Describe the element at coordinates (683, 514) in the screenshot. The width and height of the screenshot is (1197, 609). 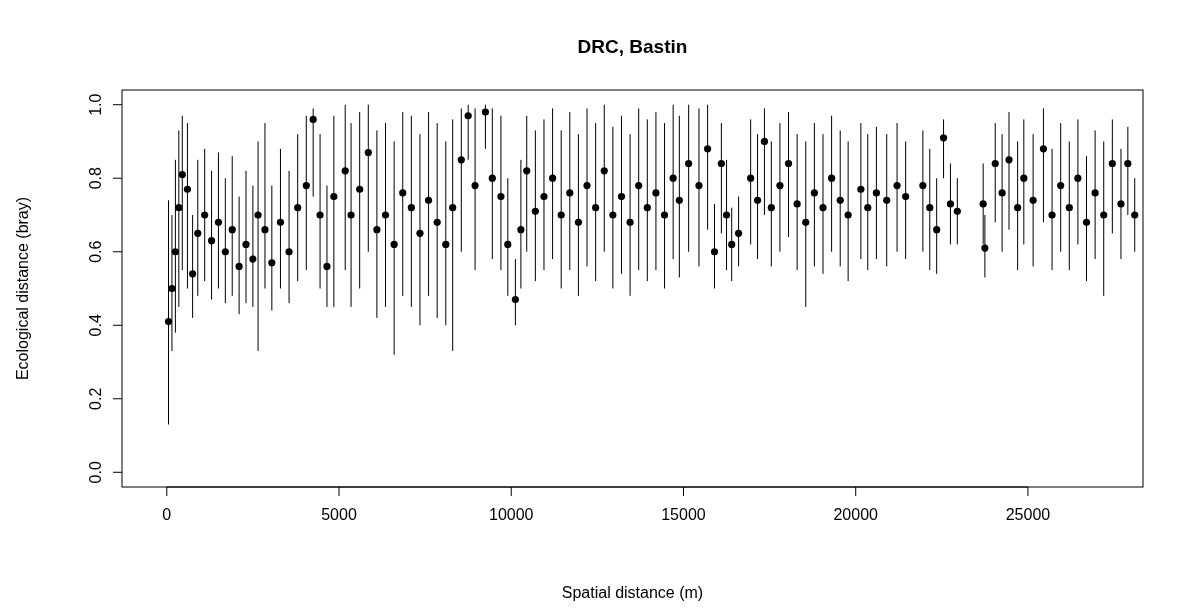
I see `x-tick-label: 15000` at that location.